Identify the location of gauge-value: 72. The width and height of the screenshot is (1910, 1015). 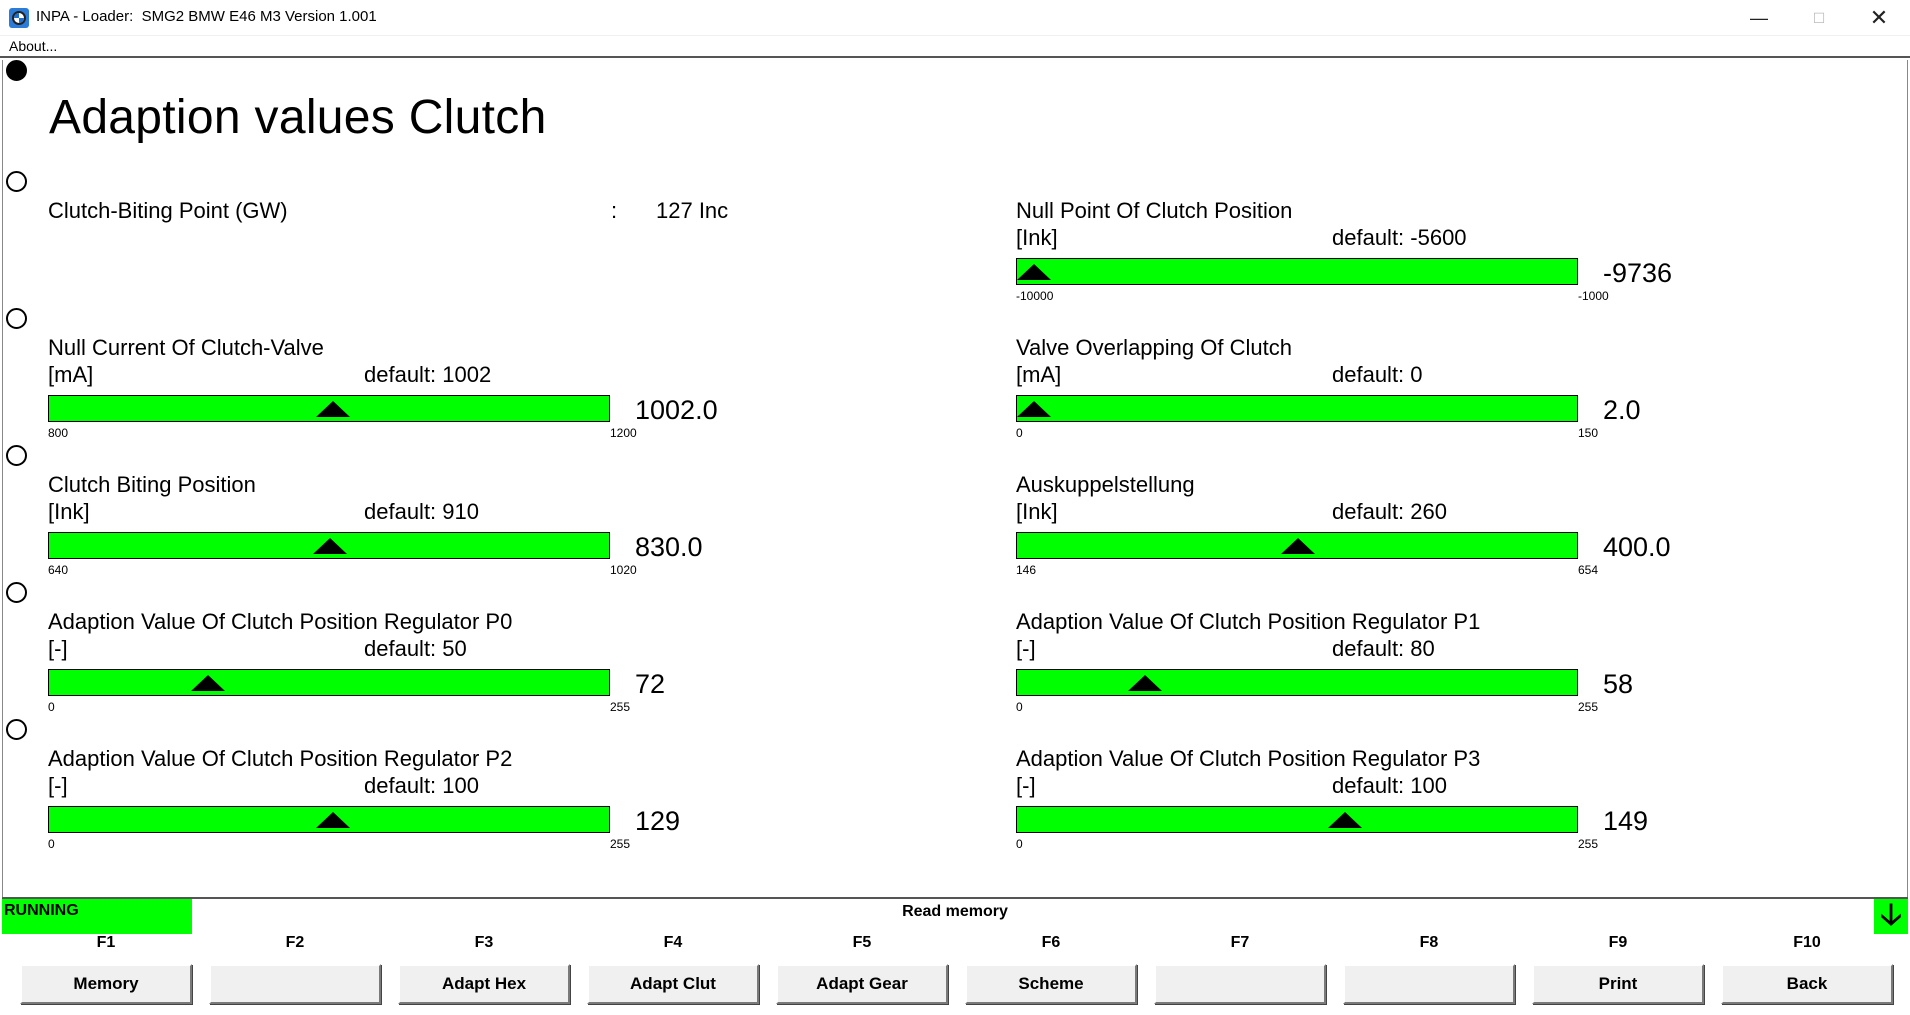
(650, 684).